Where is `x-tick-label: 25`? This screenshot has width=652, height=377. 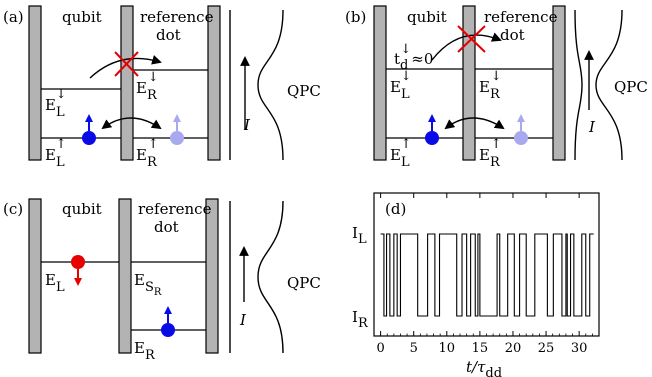
x-tick-label: 25 is located at coordinates (546, 348).